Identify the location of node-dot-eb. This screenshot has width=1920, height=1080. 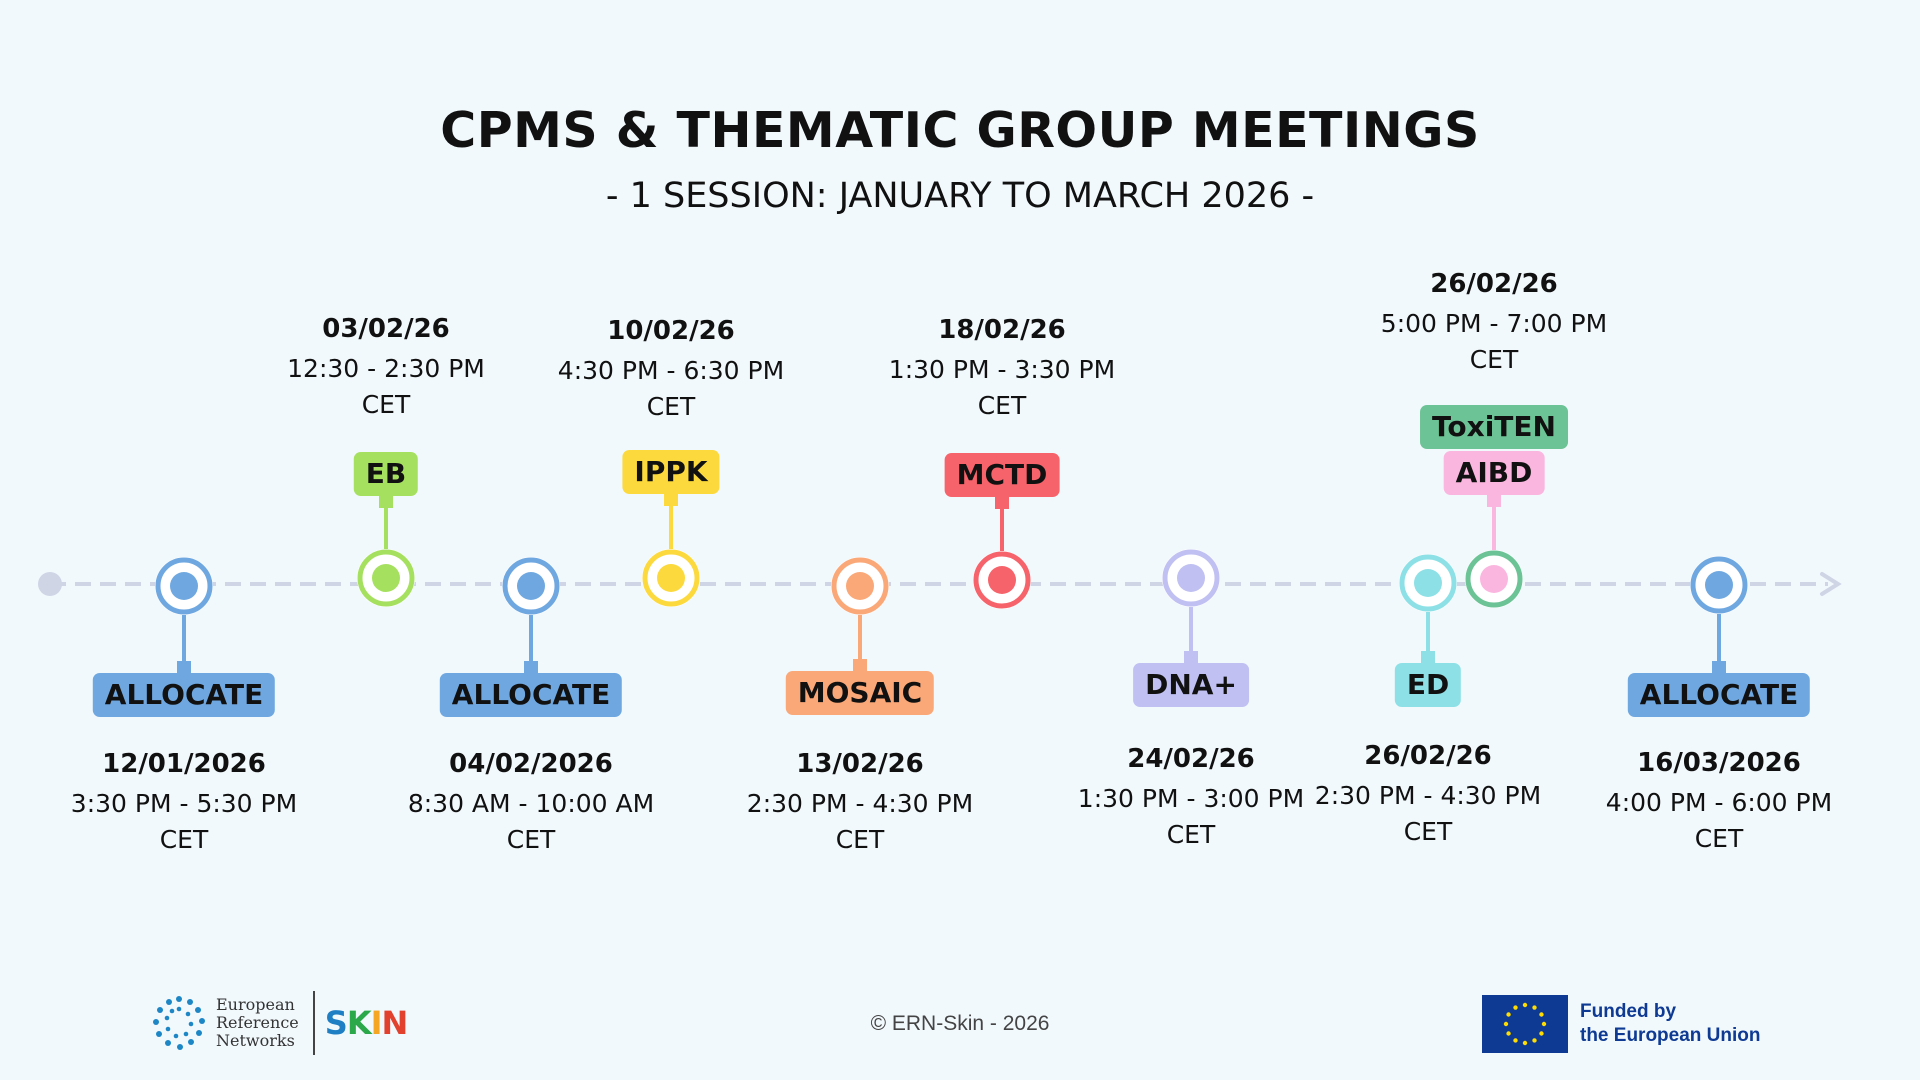
(386, 578).